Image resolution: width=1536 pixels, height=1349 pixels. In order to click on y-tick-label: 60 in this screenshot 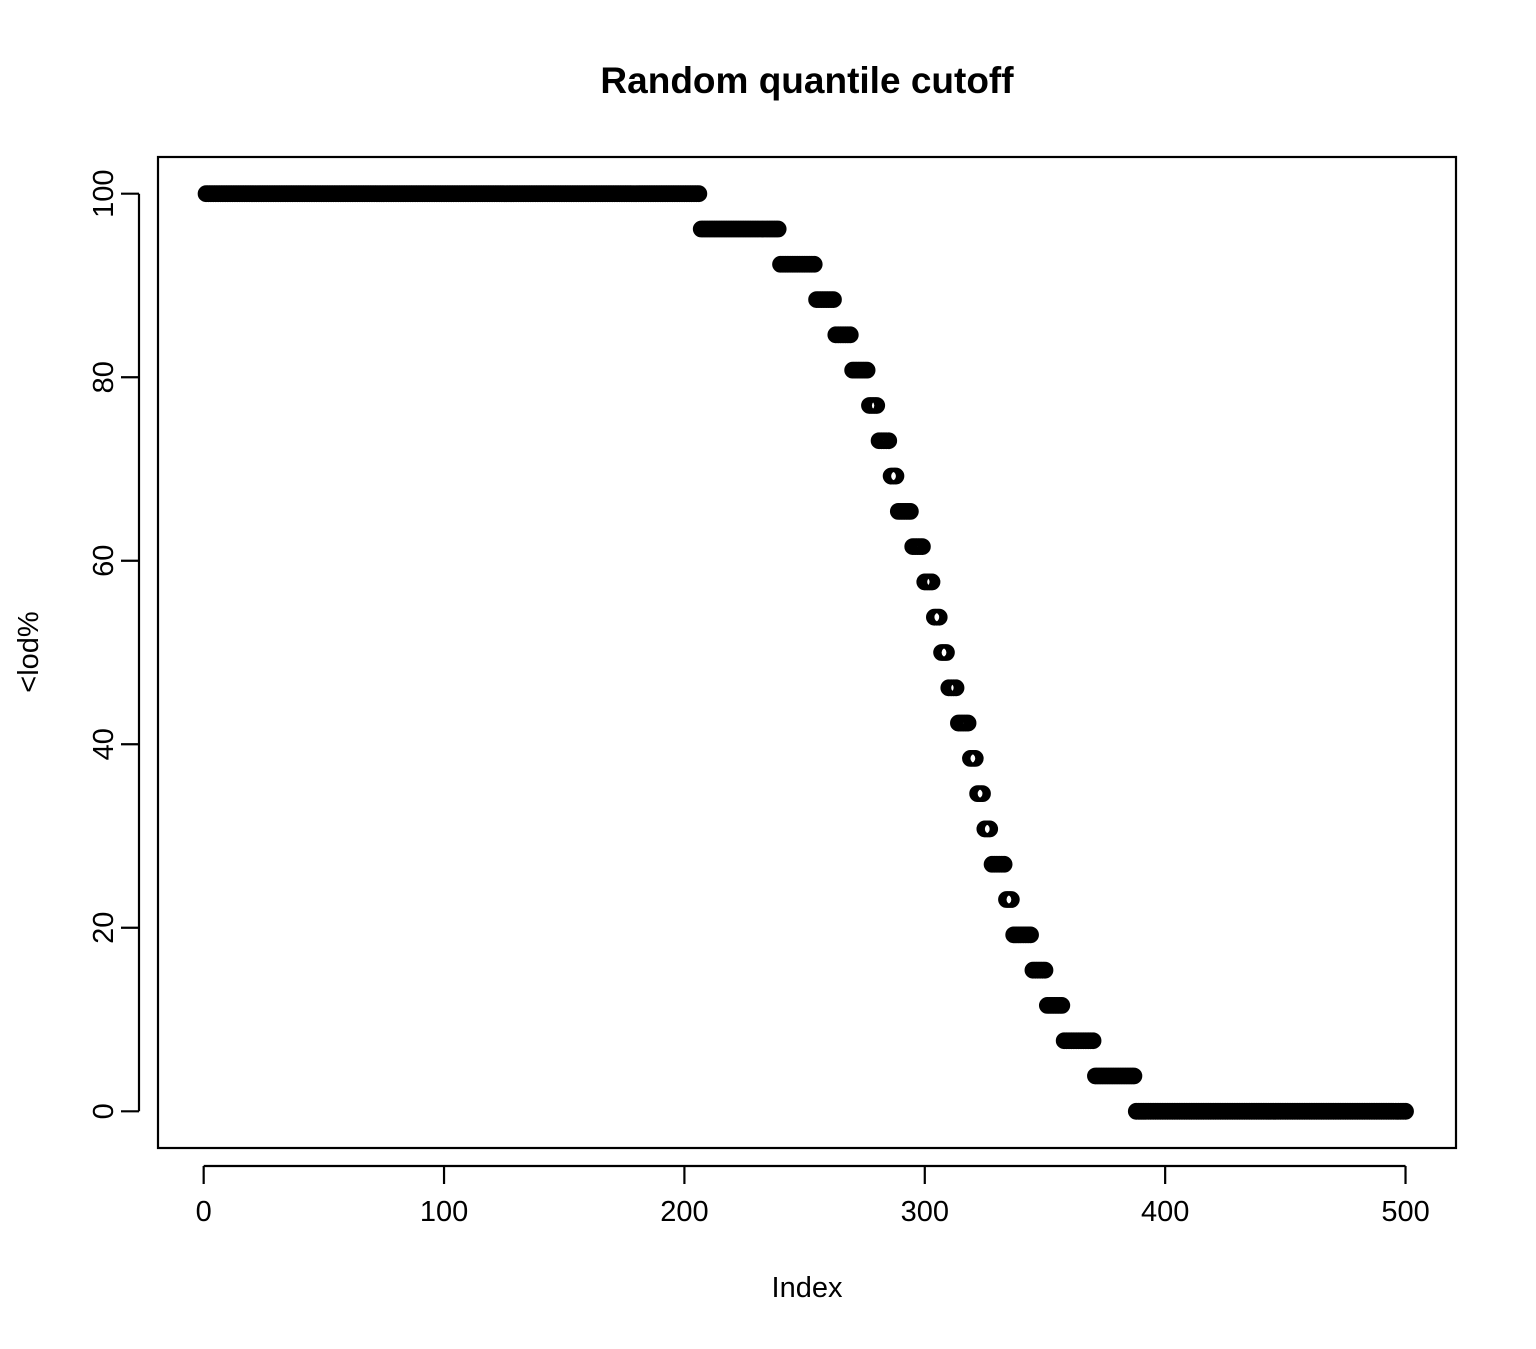, I will do `click(104, 561)`.